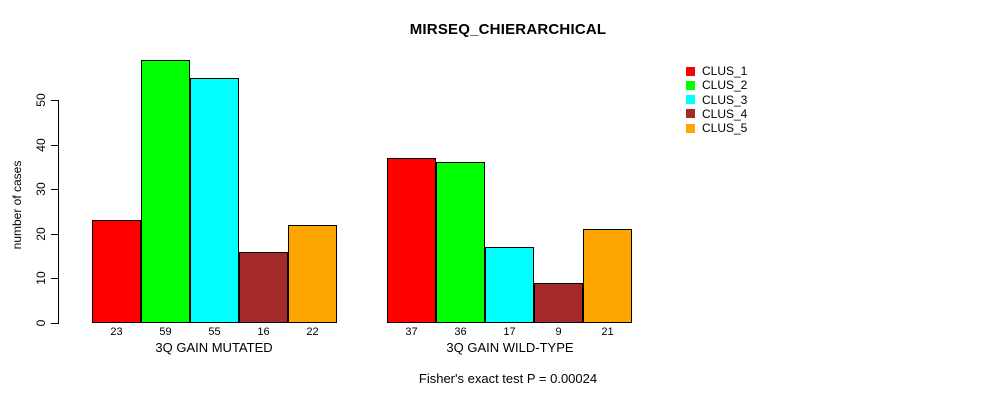 This screenshot has width=990, height=400. I want to click on bar-value-label: 23, so click(116, 332).